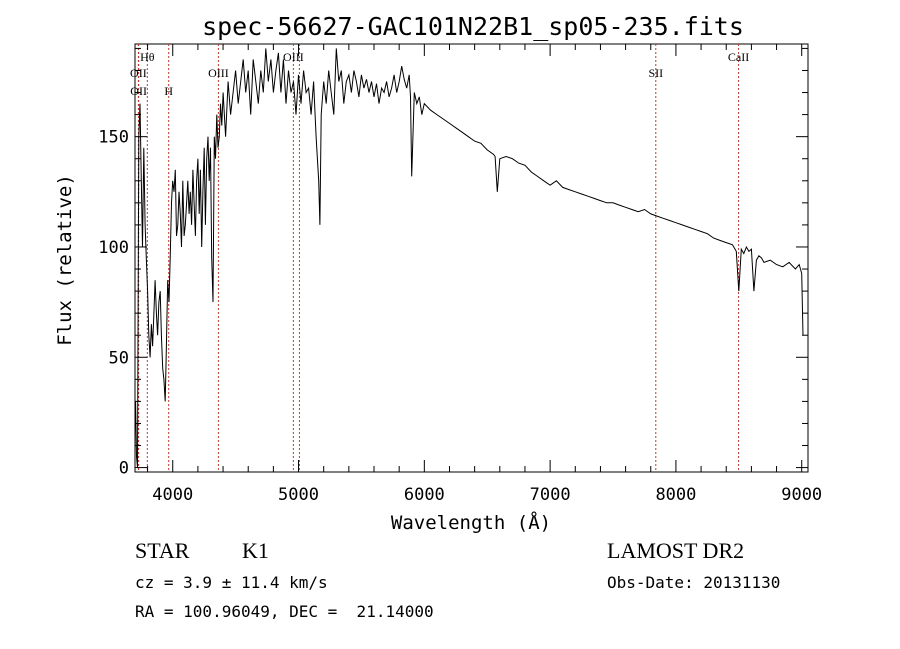 This screenshot has height=649, width=900. I want to click on line-marker-label: Hθ, so click(147, 57).